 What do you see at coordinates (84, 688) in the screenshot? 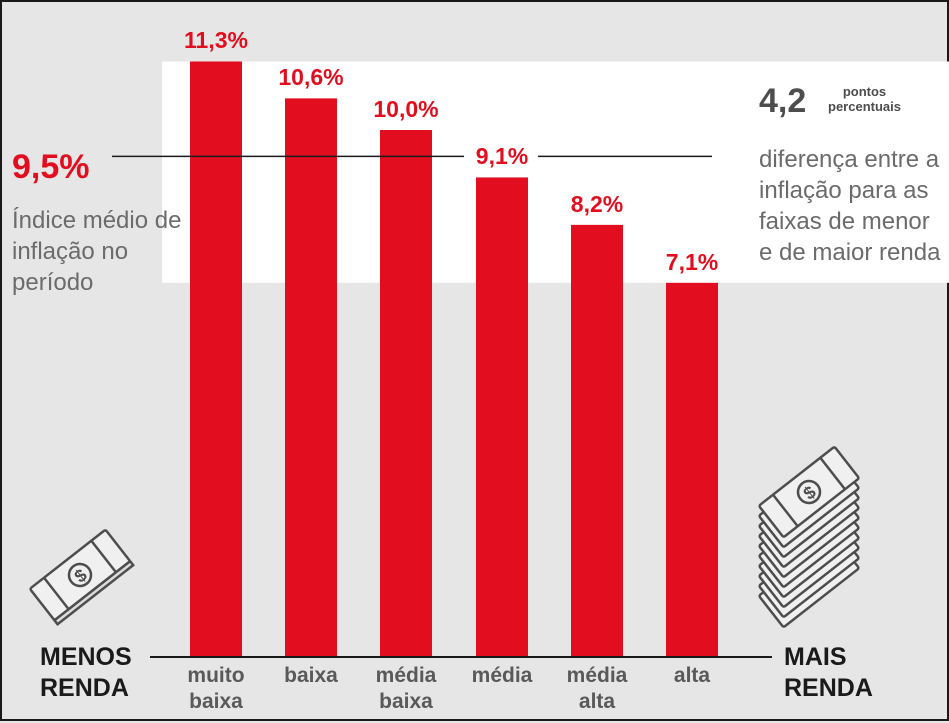
I see `less-income-line2: RENDA` at bounding box center [84, 688].